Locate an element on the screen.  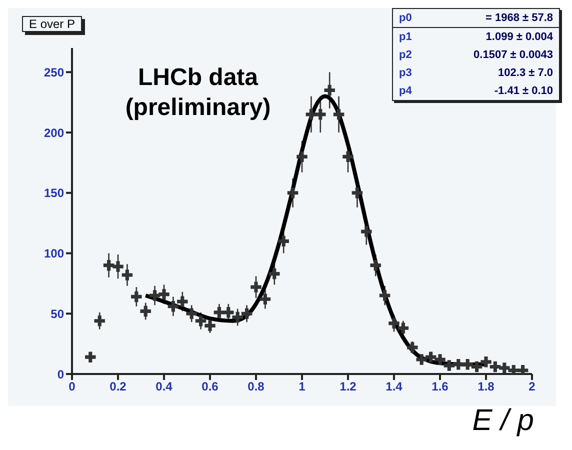
y-tick-label: 50 is located at coordinates (57, 313).